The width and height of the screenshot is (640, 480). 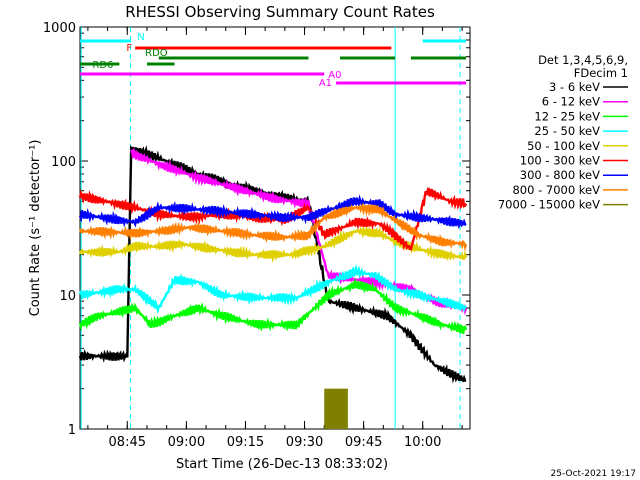 I want to click on series-25-50kev, so click(x=272, y=289).